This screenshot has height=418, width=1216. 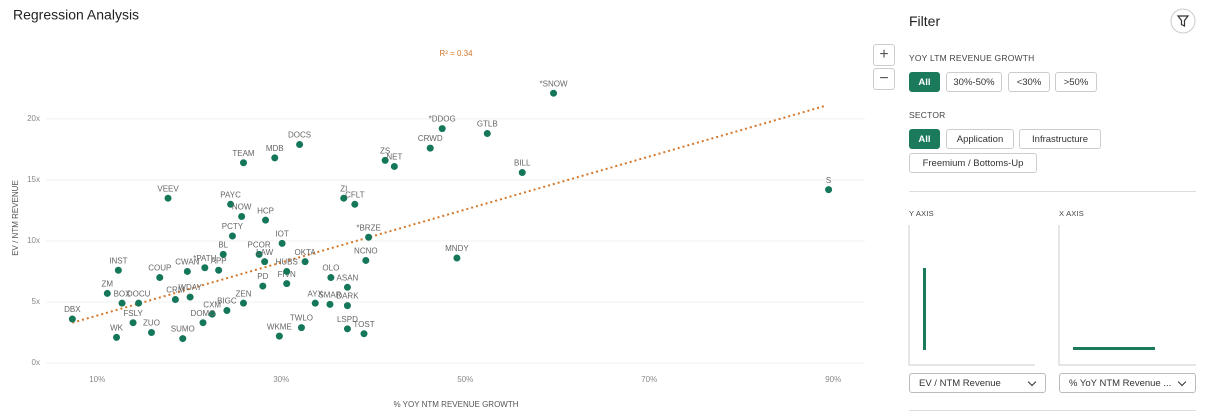 What do you see at coordinates (884, 79) in the screenshot?
I see `zoom-out: −` at bounding box center [884, 79].